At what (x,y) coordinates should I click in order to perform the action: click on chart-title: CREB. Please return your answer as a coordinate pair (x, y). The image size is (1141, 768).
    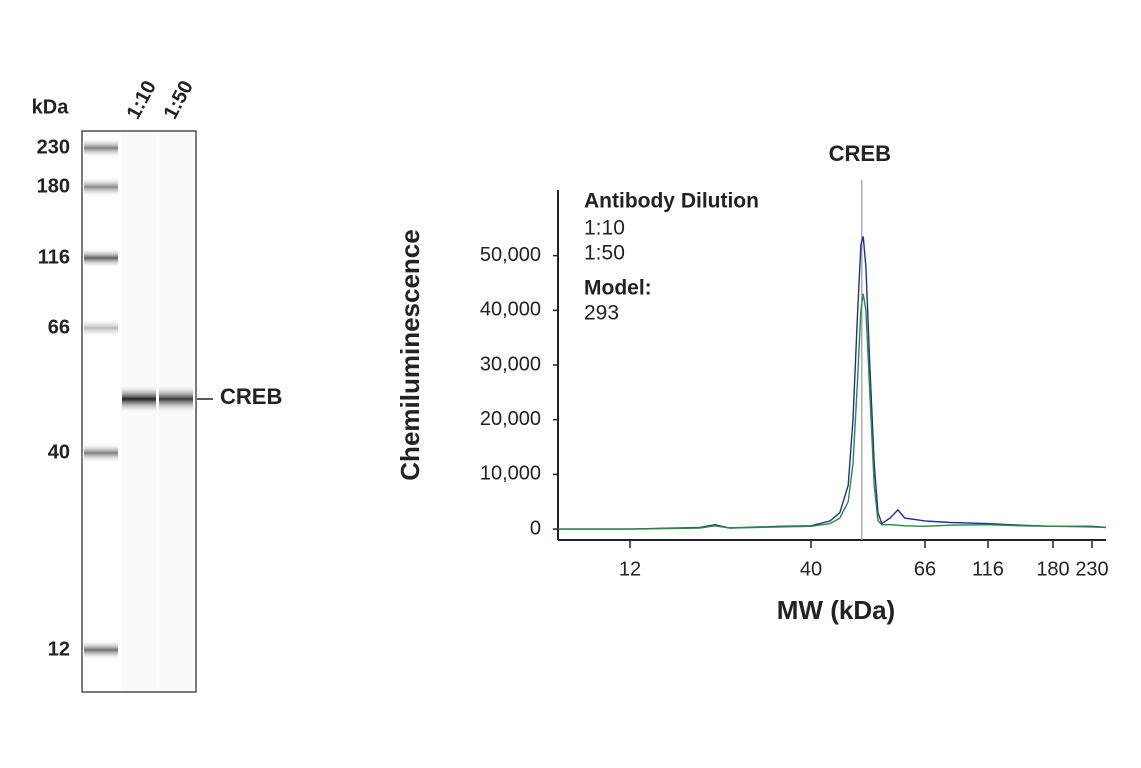
    Looking at the image, I should click on (860, 153).